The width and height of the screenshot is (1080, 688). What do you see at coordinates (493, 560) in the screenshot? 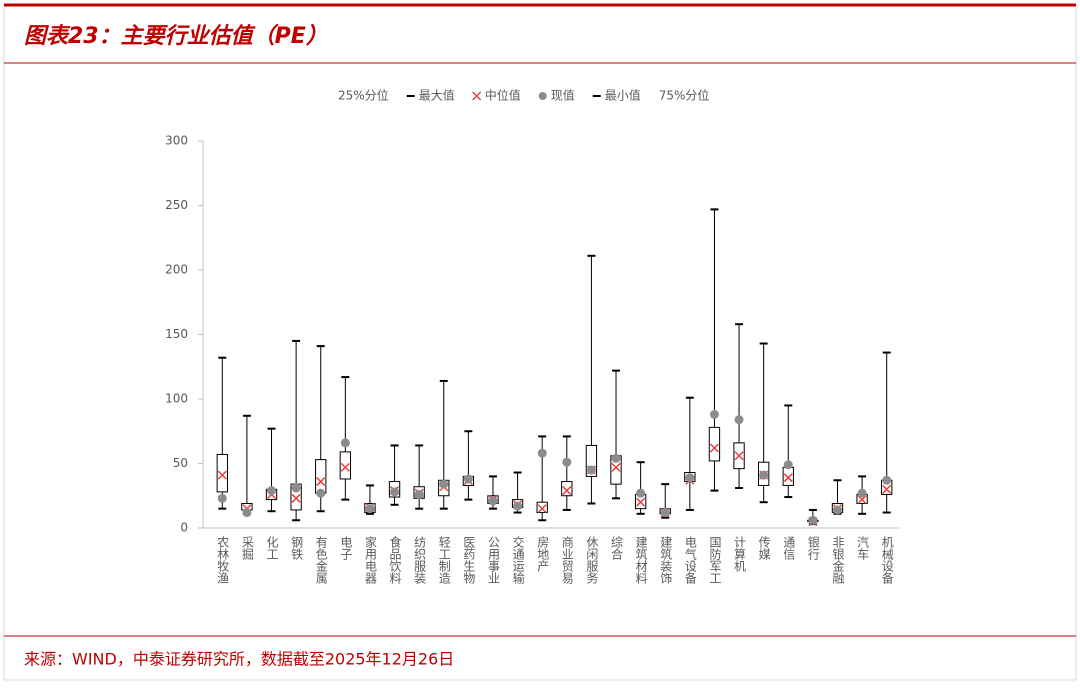
I see `x-tick-label: 公用事业` at bounding box center [493, 560].